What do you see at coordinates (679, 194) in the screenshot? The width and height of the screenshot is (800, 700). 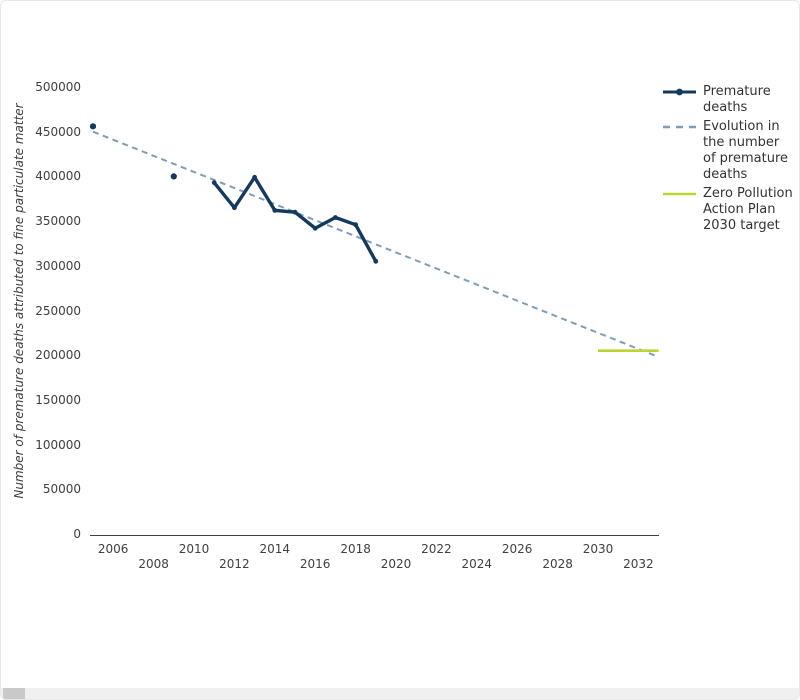 I see `legend-line-icon` at bounding box center [679, 194].